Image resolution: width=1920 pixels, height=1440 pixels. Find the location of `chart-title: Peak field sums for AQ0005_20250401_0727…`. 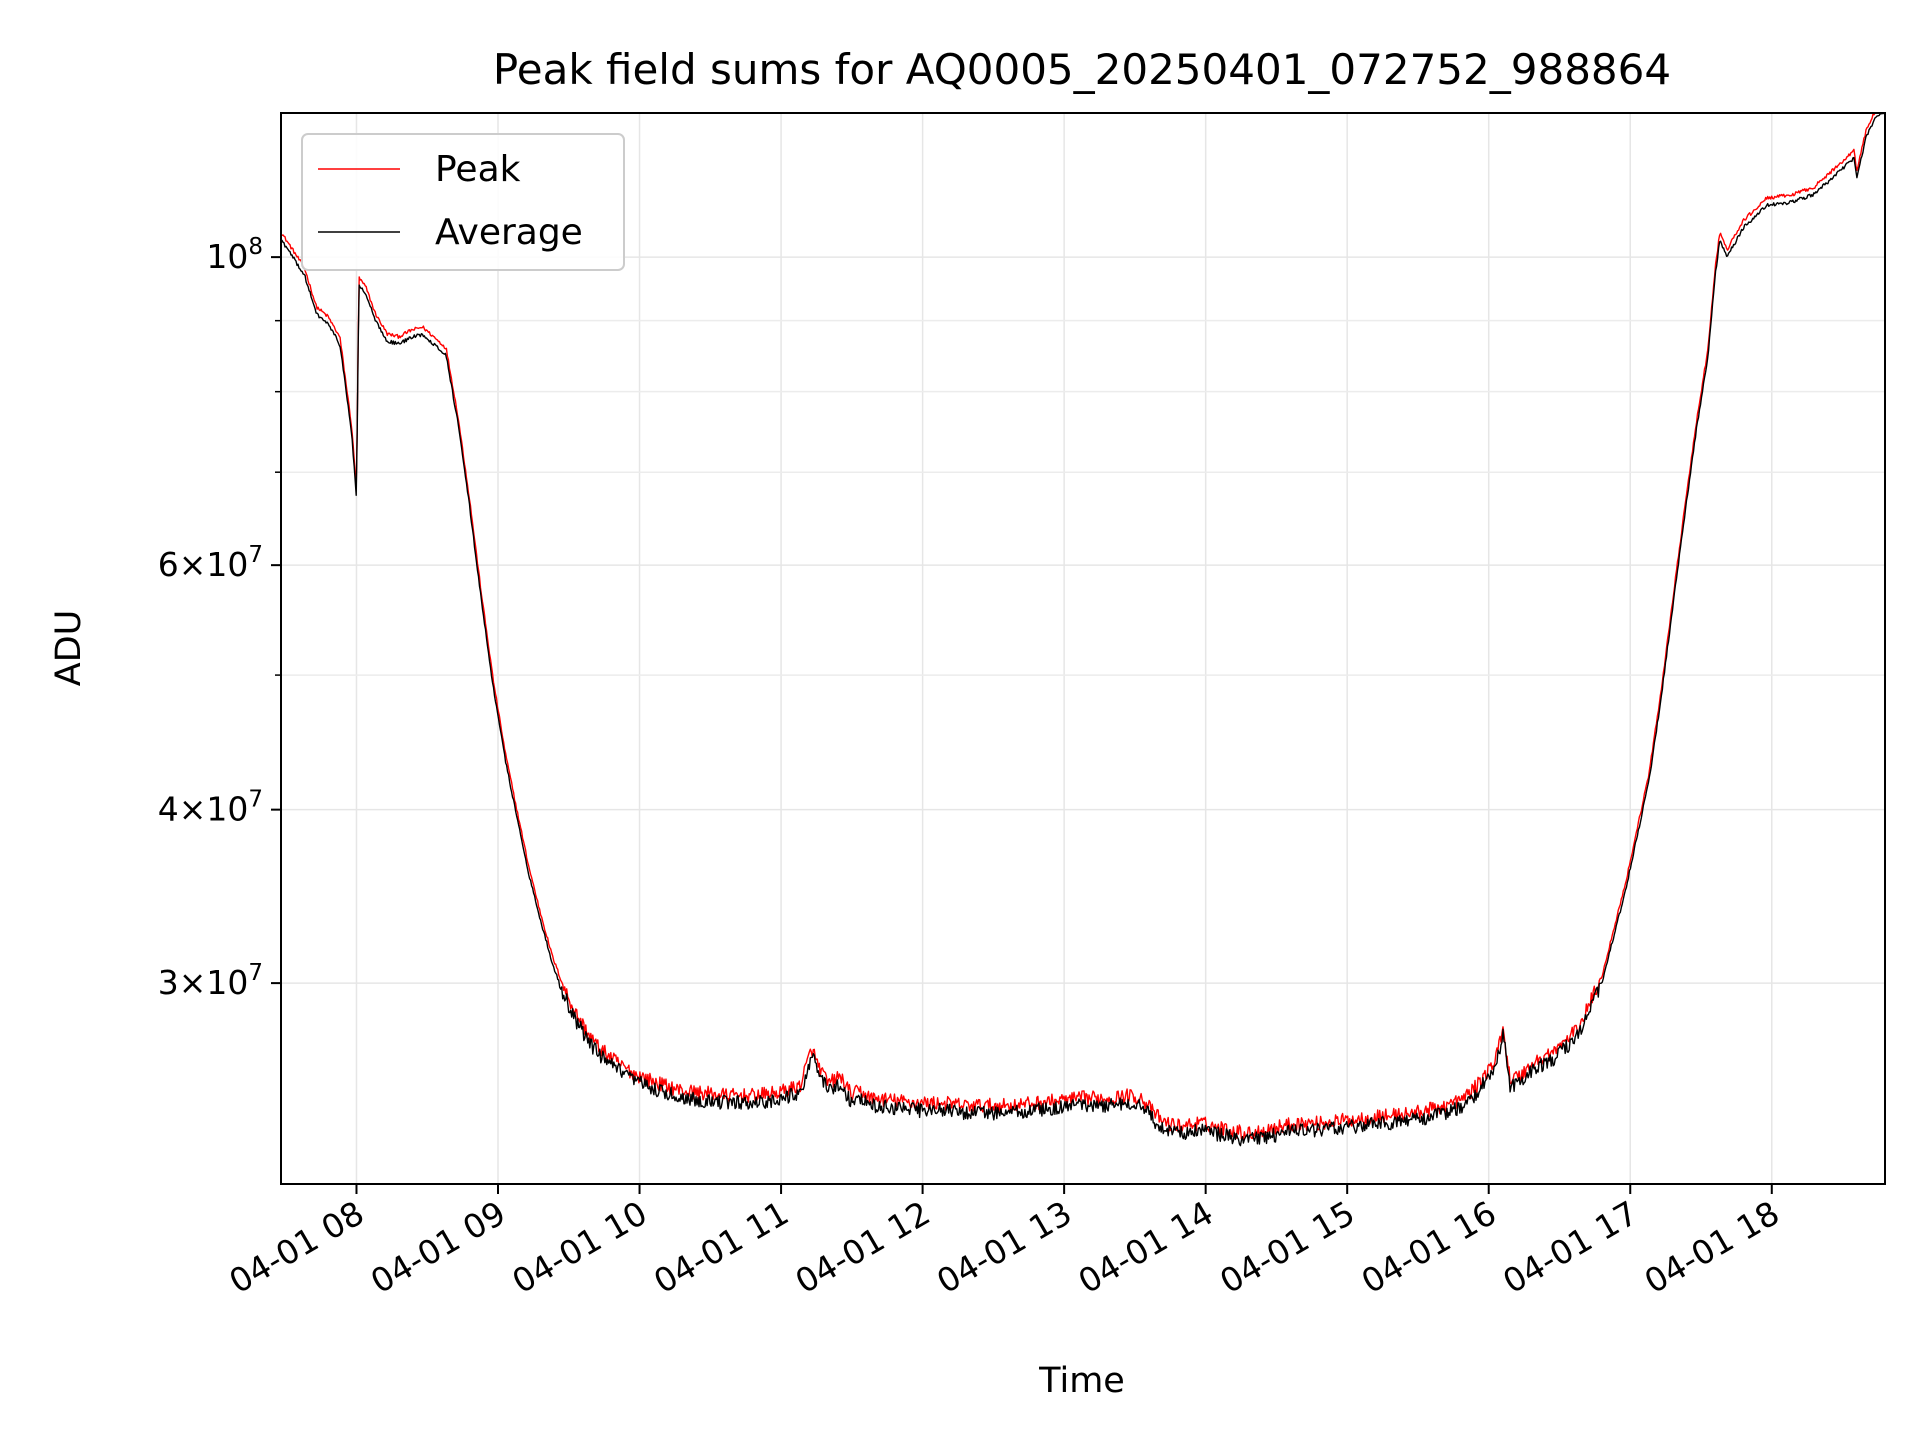

chart-title: Peak field sums for AQ0005_20250401_0727… is located at coordinates (1082, 69).